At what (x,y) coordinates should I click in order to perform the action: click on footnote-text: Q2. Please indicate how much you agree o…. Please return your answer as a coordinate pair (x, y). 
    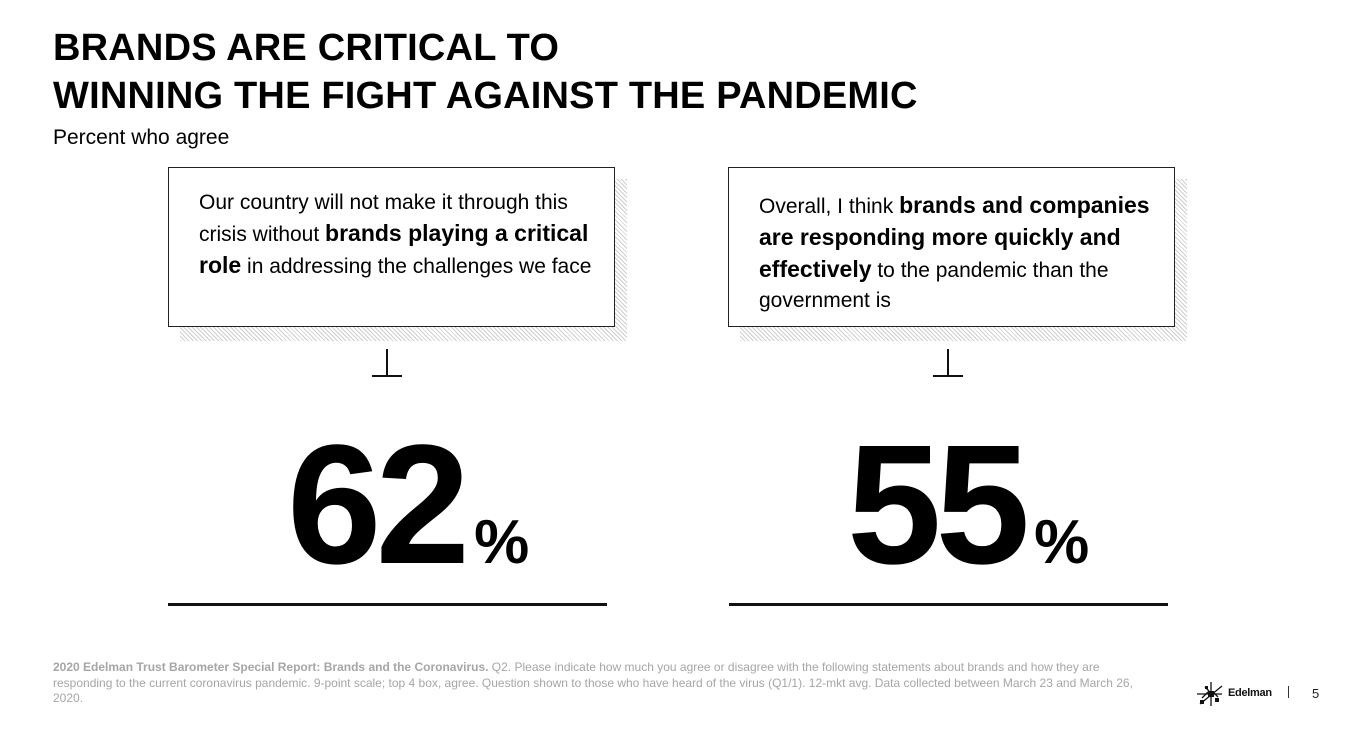
    Looking at the image, I should click on (593, 682).